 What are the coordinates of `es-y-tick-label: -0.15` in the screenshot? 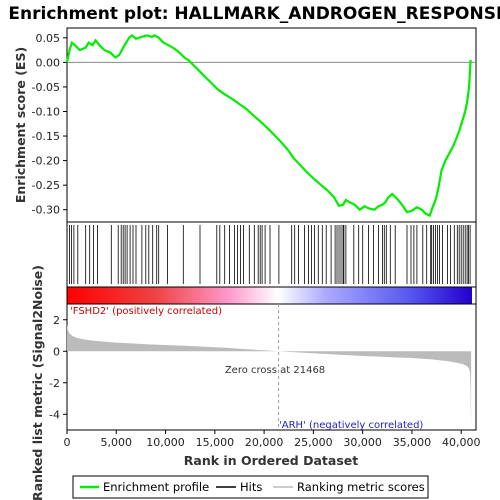 It's located at (46, 136).